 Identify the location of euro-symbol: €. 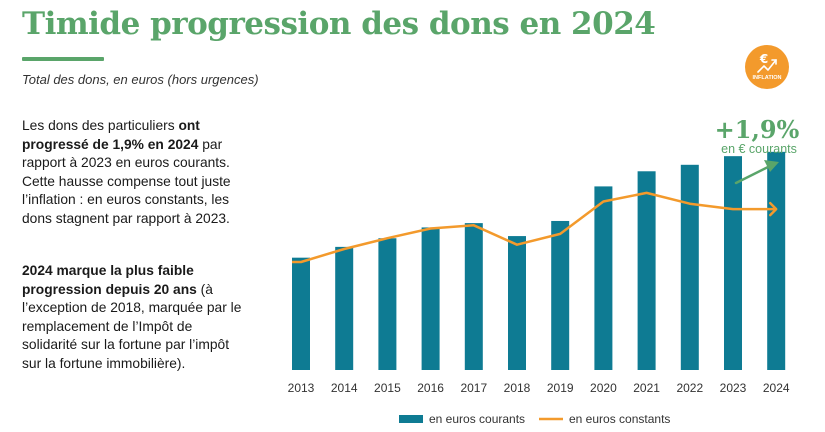
(763, 59).